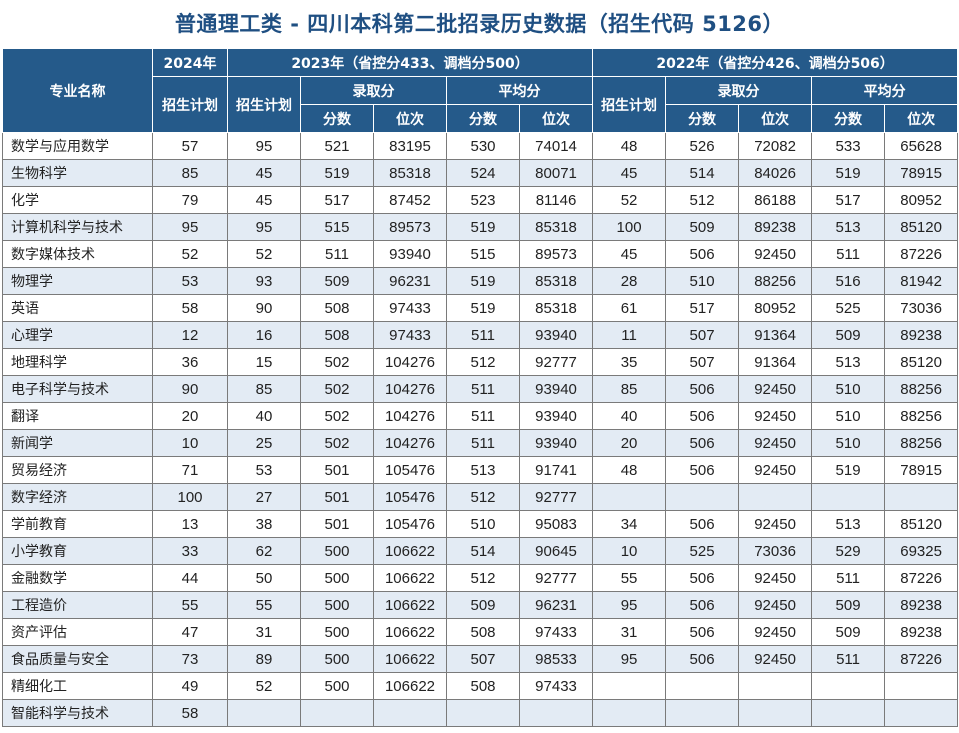 The height and width of the screenshot is (733, 959). I want to click on table-cell: 92777, so click(556, 578).